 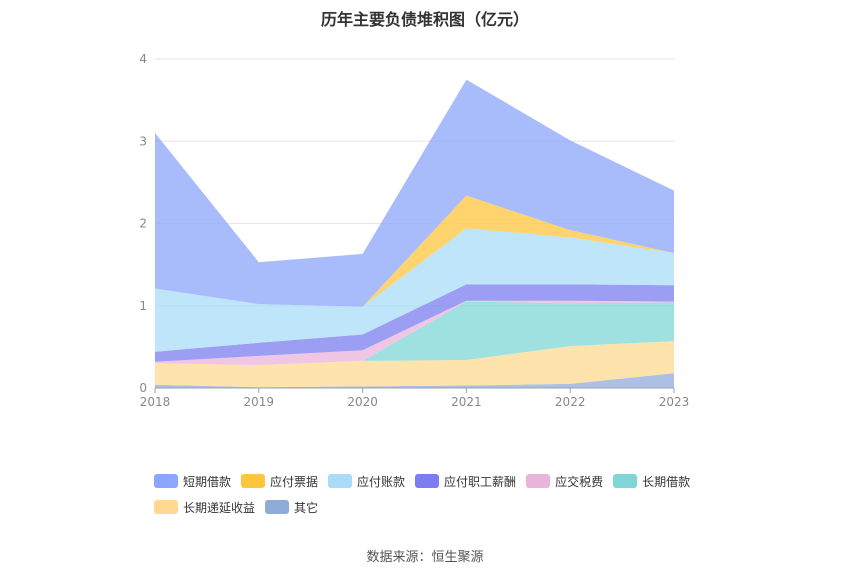 I want to click on y-tick-label: 3, so click(x=143, y=141).